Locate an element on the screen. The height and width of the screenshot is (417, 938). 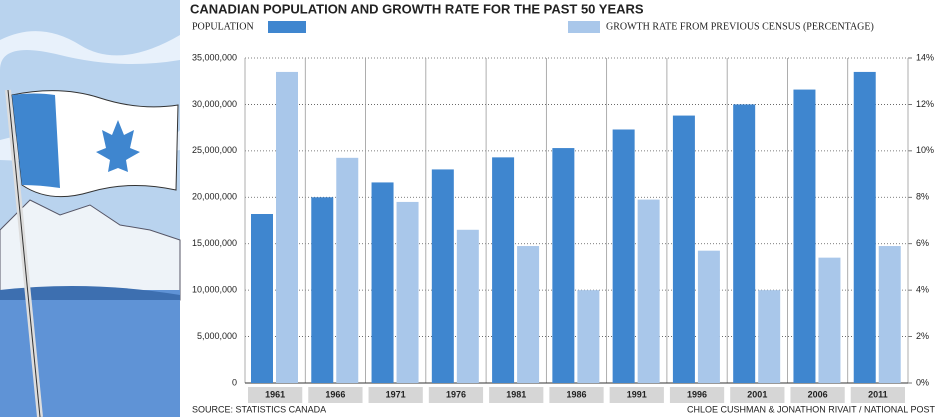
y-tick-label: 0 is located at coordinates (234, 382).